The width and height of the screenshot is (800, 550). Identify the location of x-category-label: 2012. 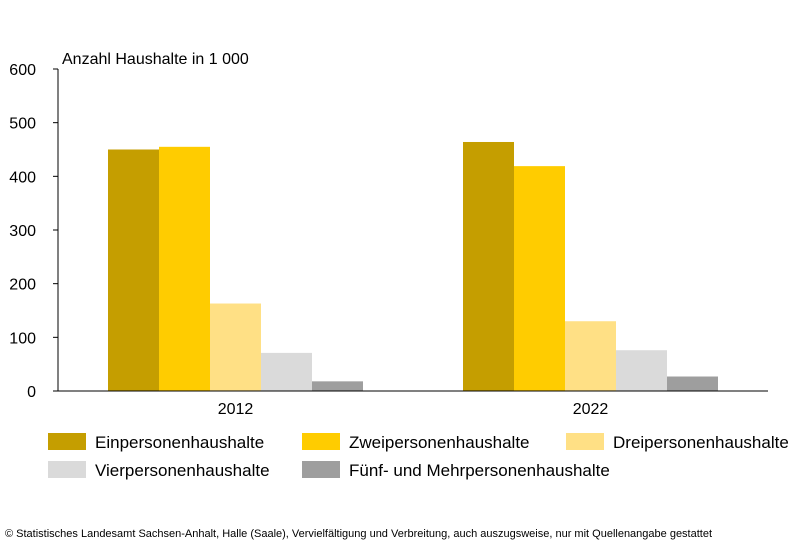
(236, 409).